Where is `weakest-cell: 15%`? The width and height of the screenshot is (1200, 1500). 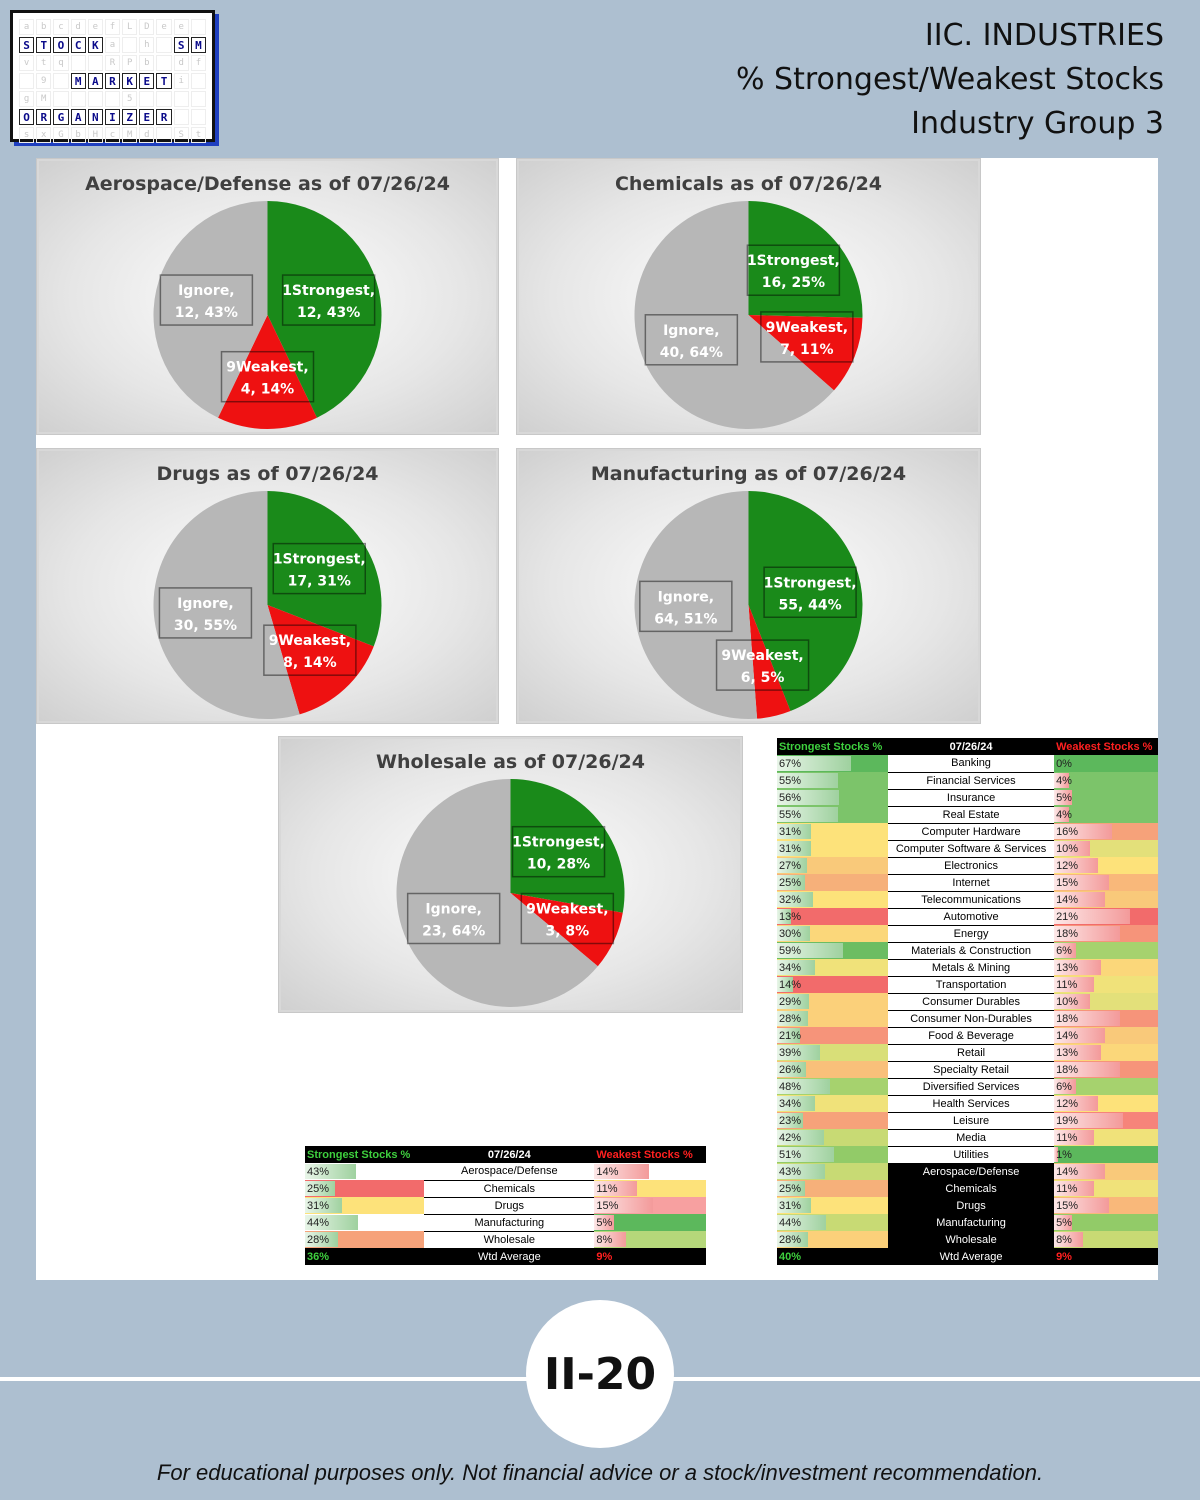
weakest-cell: 15% is located at coordinates (1106, 882).